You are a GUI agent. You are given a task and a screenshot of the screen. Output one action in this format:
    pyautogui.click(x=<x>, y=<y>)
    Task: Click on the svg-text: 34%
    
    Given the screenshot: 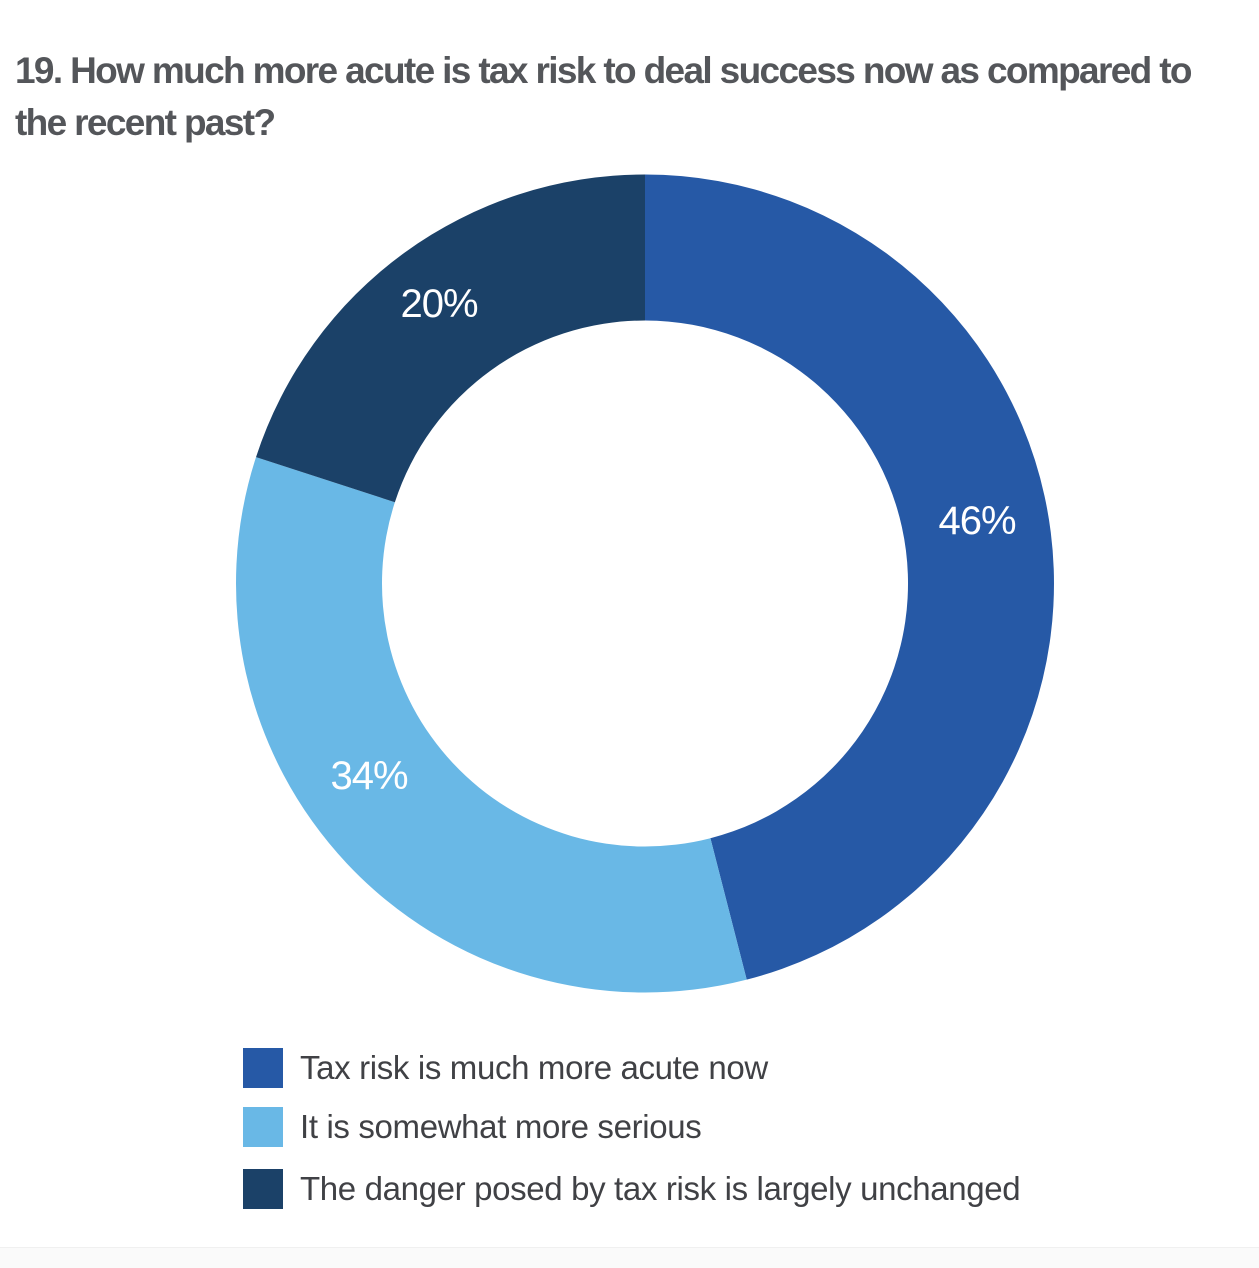 What is the action you would take?
    pyautogui.click(x=368, y=776)
    